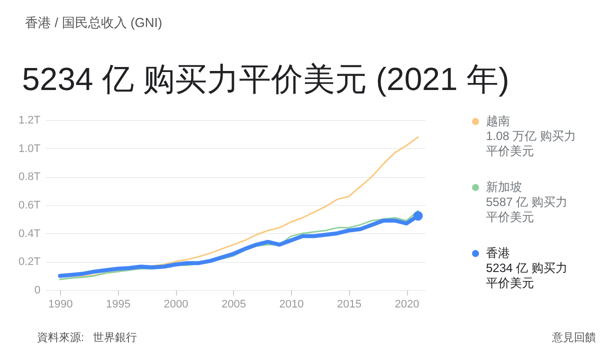  What do you see at coordinates (291, 304) in the screenshot?
I see `x-tick-label: 2010` at bounding box center [291, 304].